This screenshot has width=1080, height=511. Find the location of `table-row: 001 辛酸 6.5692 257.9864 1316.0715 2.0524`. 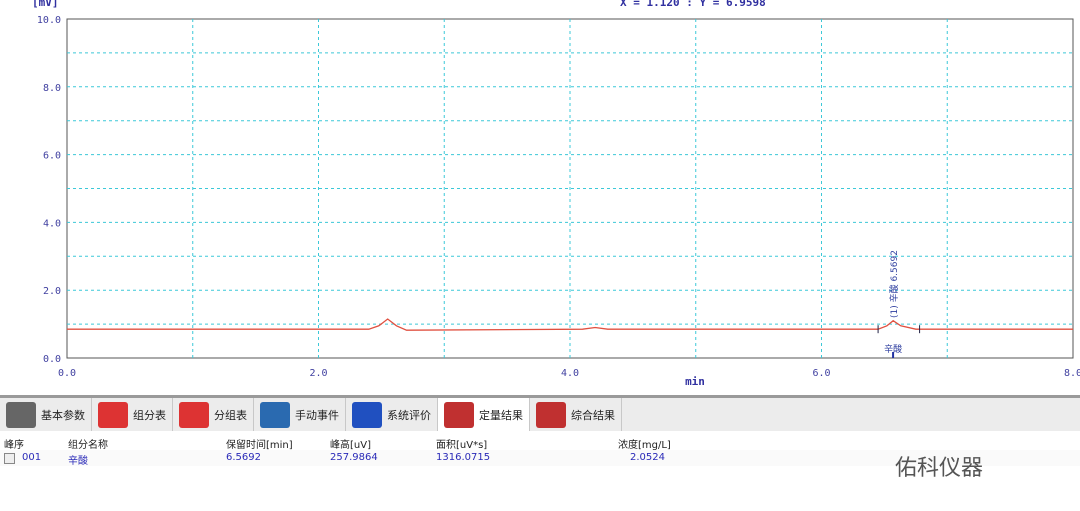

table-row: 001 辛酸 6.5692 257.9864 1316.0715 2.0524 is located at coordinates (540, 458).